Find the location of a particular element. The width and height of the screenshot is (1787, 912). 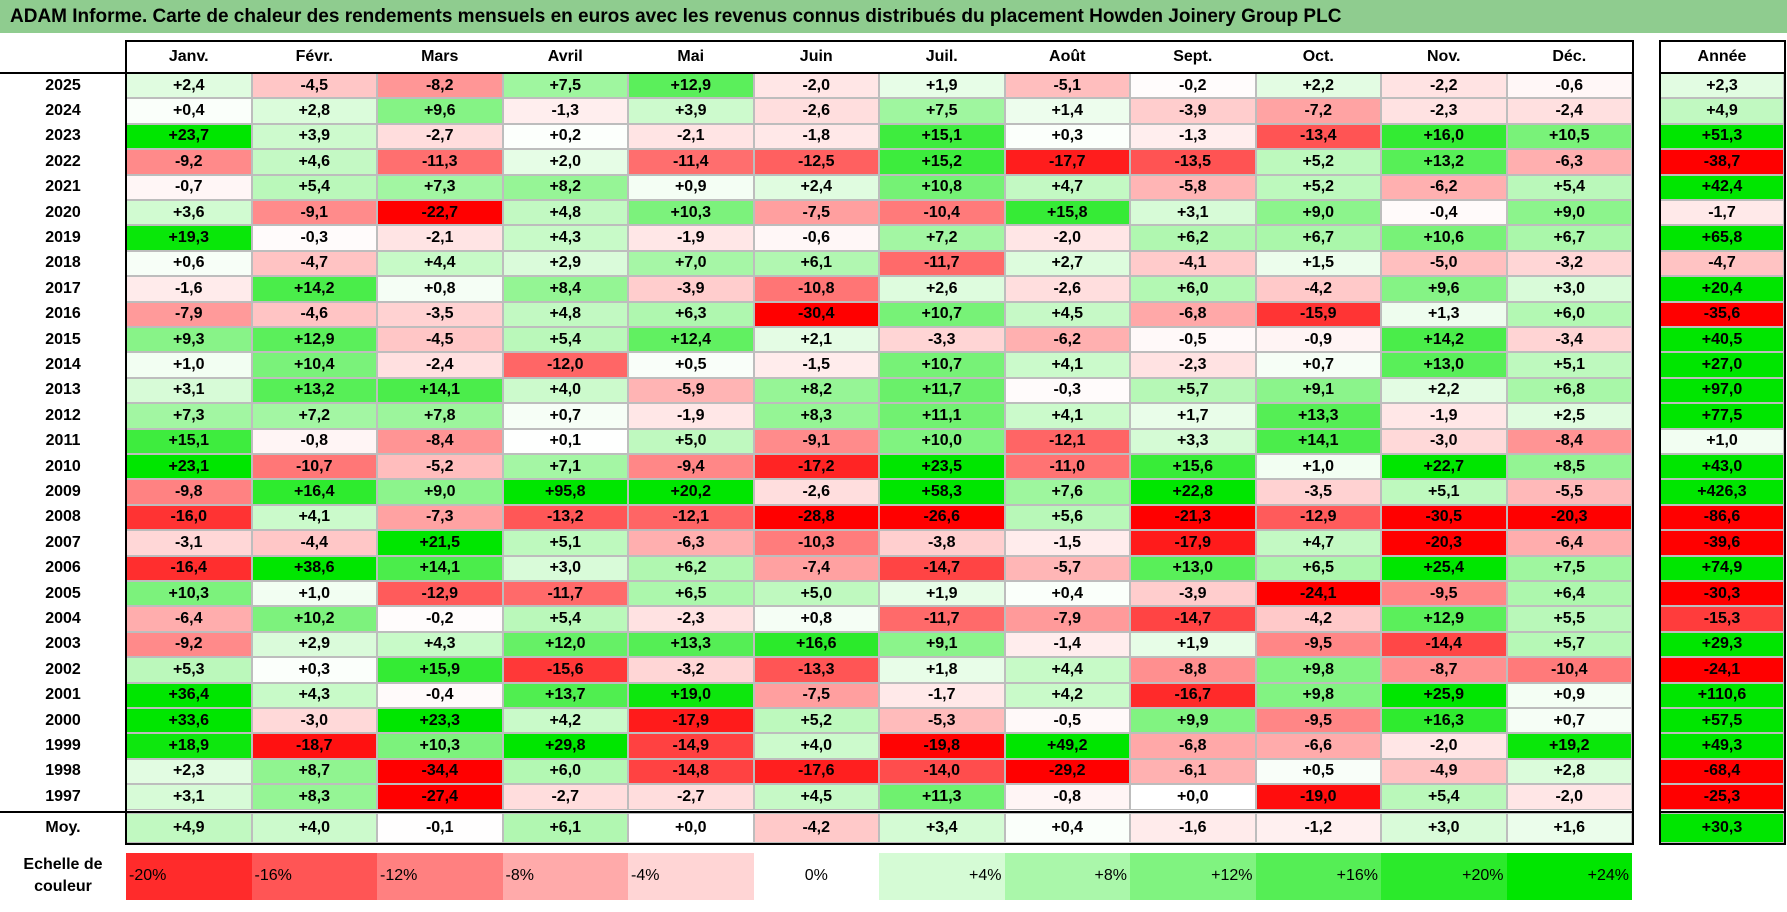

heatmap-cell: -0,6 is located at coordinates (816, 238).